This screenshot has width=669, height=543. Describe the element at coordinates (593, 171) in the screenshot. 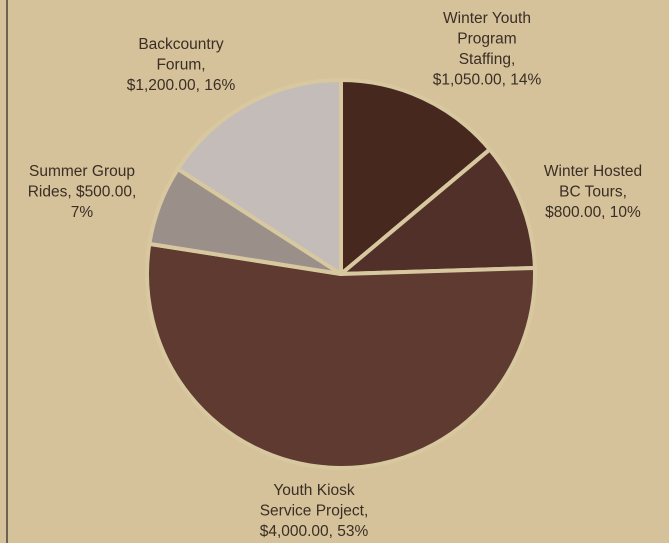

I see `slice-label-line: Winter Hosted` at that location.